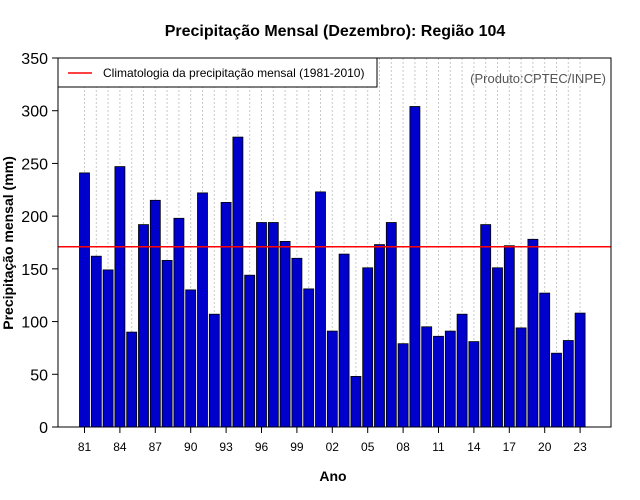  I want to click on bar-2000, so click(309, 358).